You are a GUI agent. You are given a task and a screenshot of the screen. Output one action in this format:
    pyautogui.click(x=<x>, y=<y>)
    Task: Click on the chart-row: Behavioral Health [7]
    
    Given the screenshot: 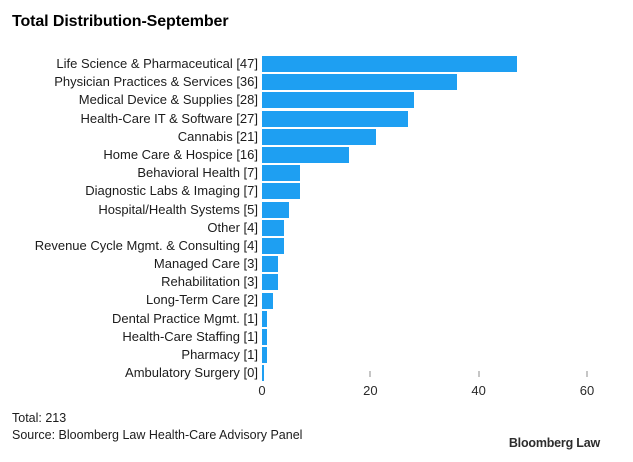 What is the action you would take?
    pyautogui.click(x=316, y=173)
    